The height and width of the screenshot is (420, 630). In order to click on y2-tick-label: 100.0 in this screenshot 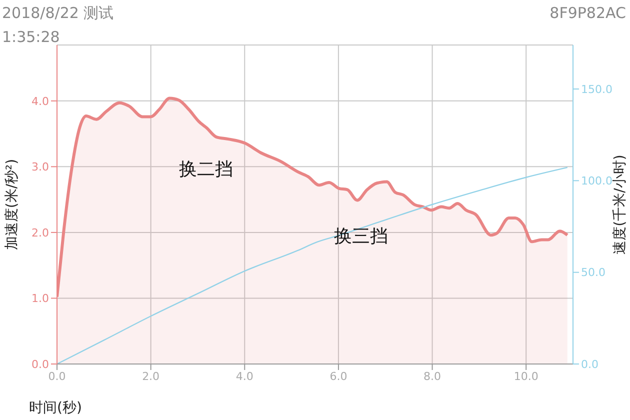, I will do `click(596, 181)`.